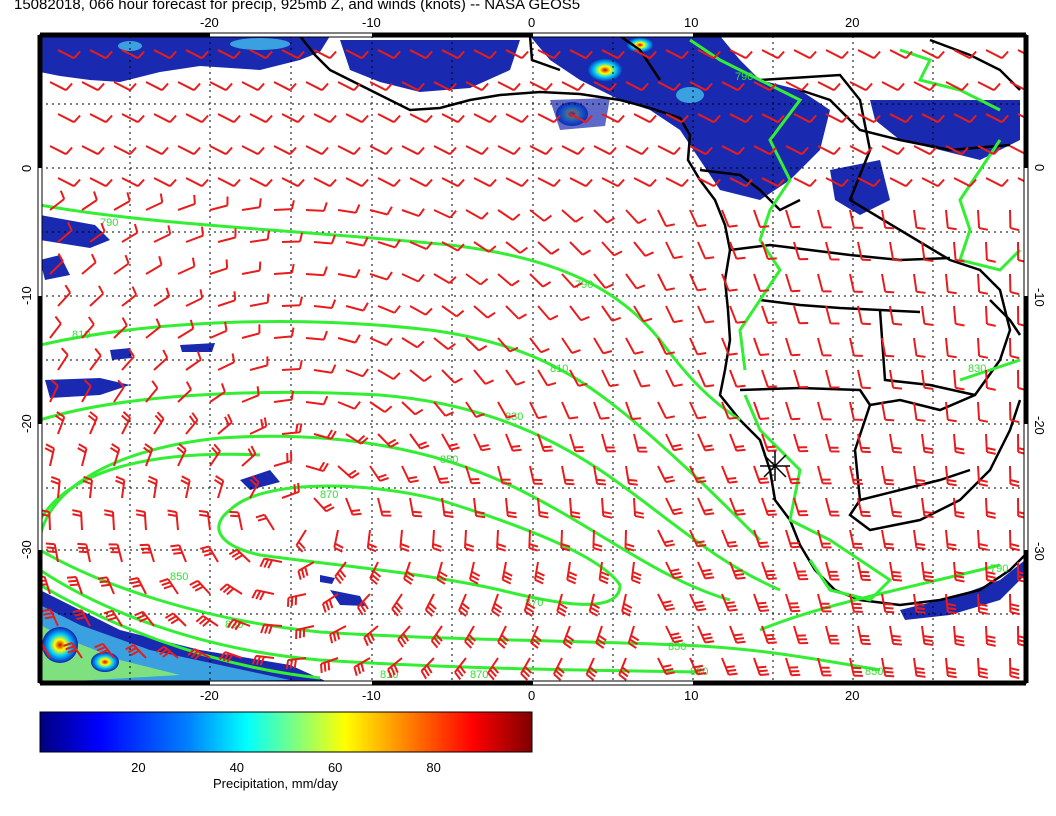 This screenshot has height=816, width=1056. What do you see at coordinates (514, 417) in the screenshot?
I see `contour-label: 830` at bounding box center [514, 417].